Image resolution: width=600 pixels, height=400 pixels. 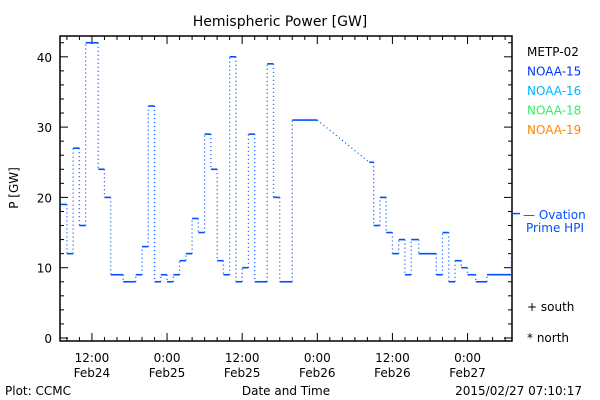 What do you see at coordinates (44, 128) in the screenshot?
I see `y-tick-label: 30` at bounding box center [44, 128].